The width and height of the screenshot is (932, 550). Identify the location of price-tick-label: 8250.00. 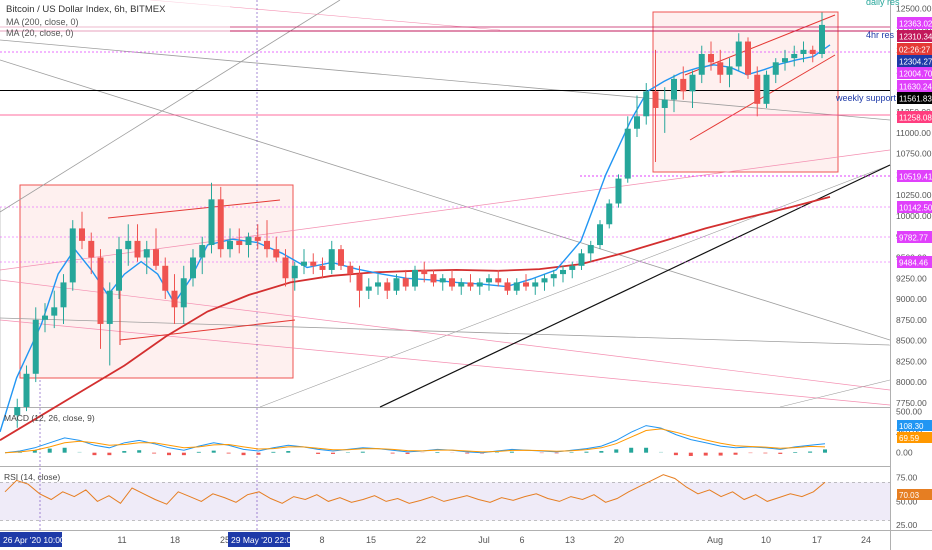
(911, 361).